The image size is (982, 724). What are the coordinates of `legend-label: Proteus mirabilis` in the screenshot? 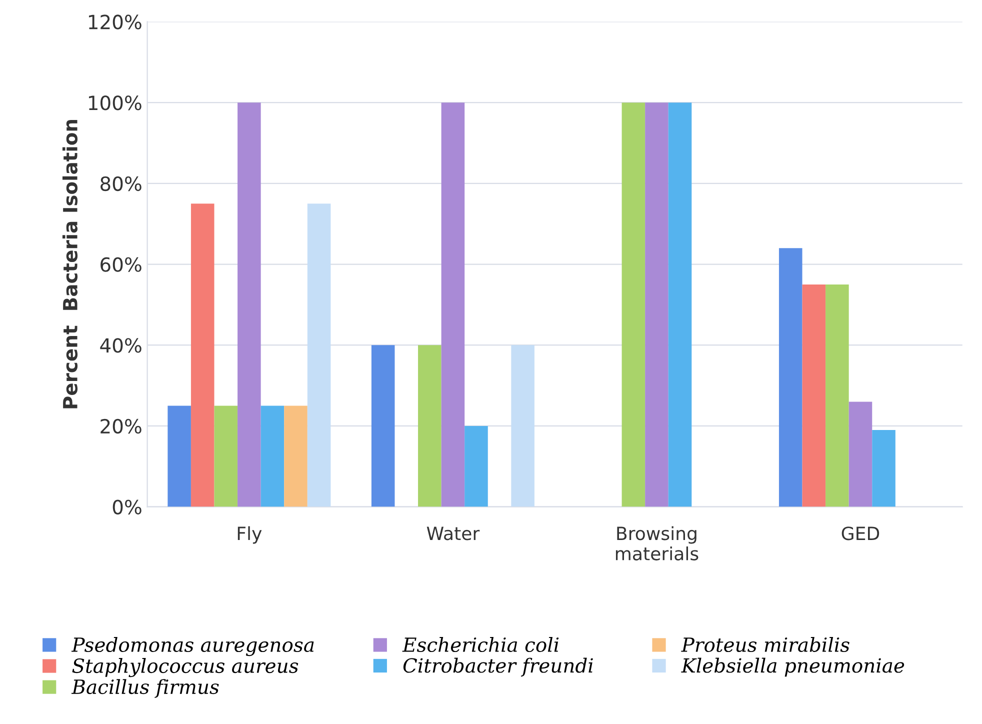 It's located at (765, 644).